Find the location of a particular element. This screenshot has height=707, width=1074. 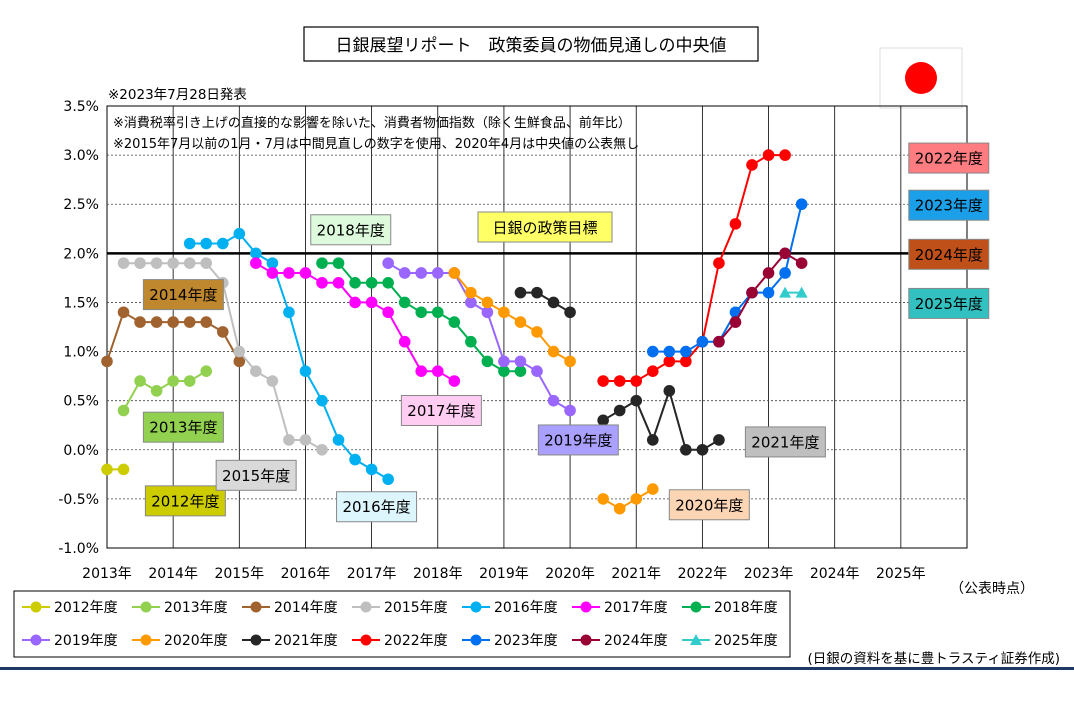

series-label-text: 2012年度 is located at coordinates (185, 501).